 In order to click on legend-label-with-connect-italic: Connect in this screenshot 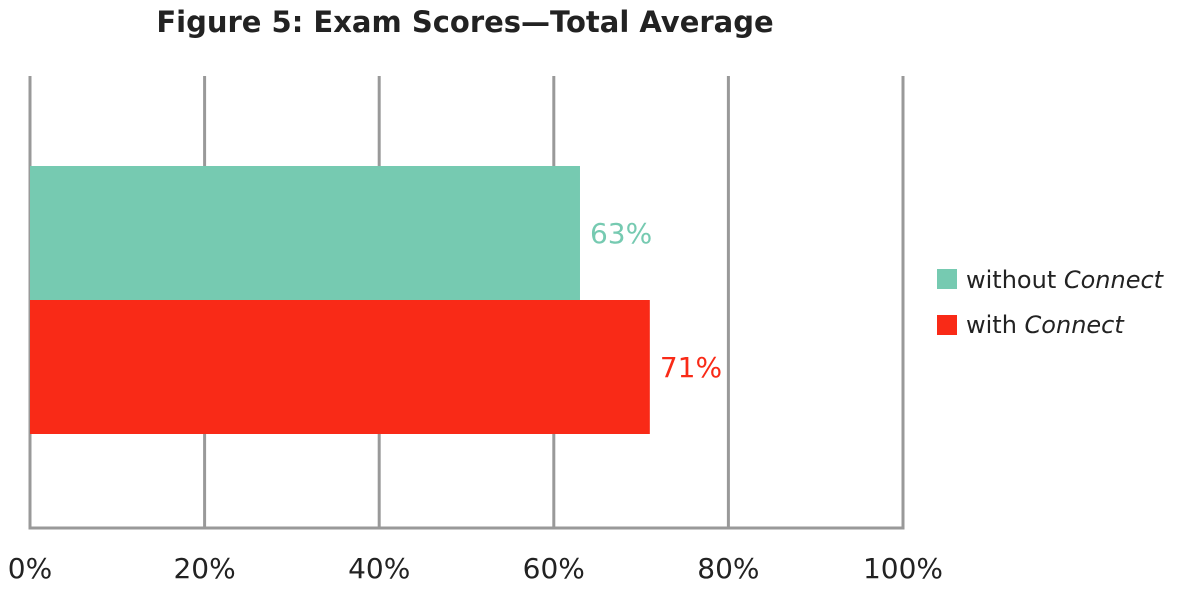, I will do `click(1075, 325)`.